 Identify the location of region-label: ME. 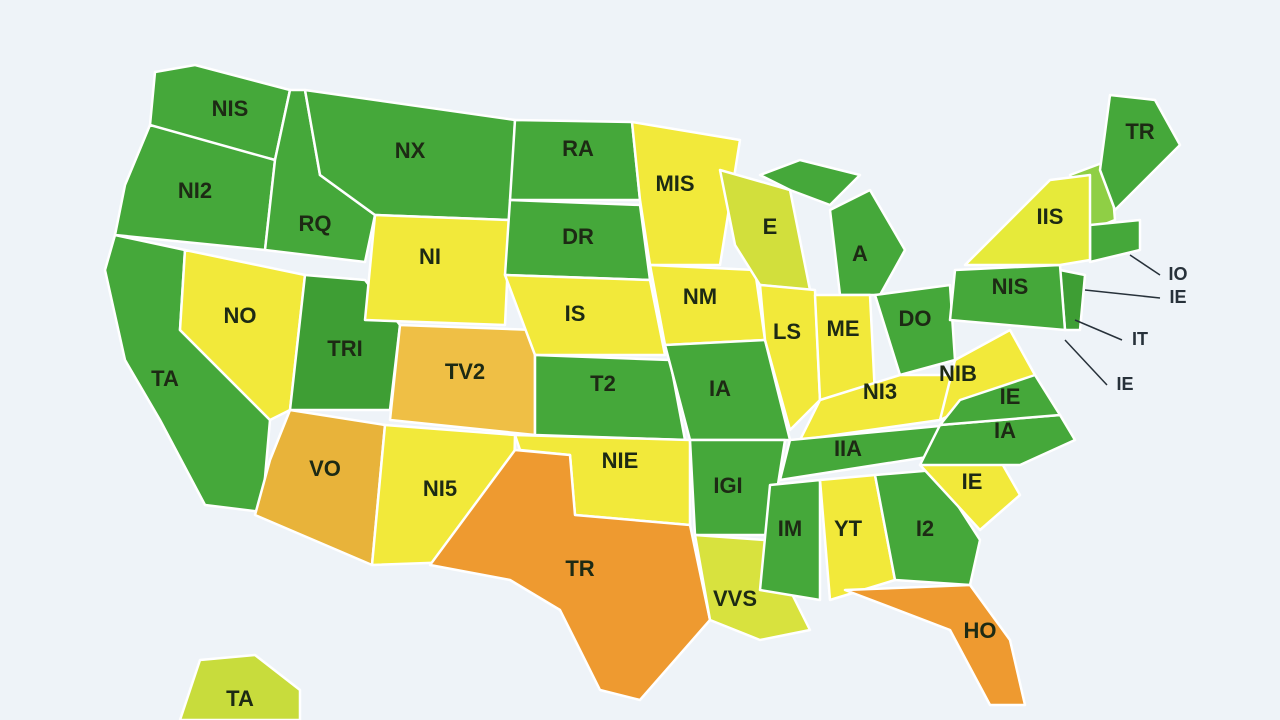
(843, 328).